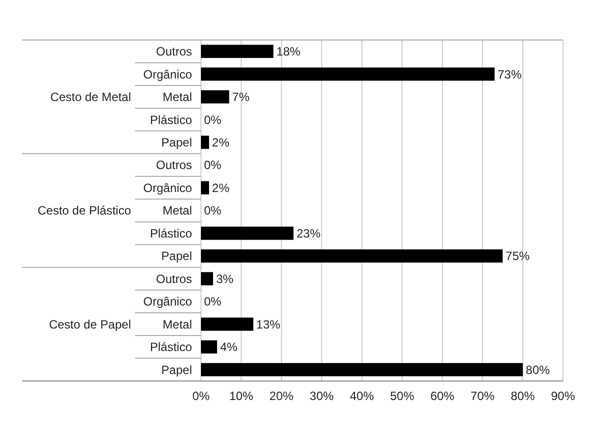 The height and width of the screenshot is (434, 605). What do you see at coordinates (442, 396) in the screenshot?
I see `x-tick-label: 60%` at bounding box center [442, 396].